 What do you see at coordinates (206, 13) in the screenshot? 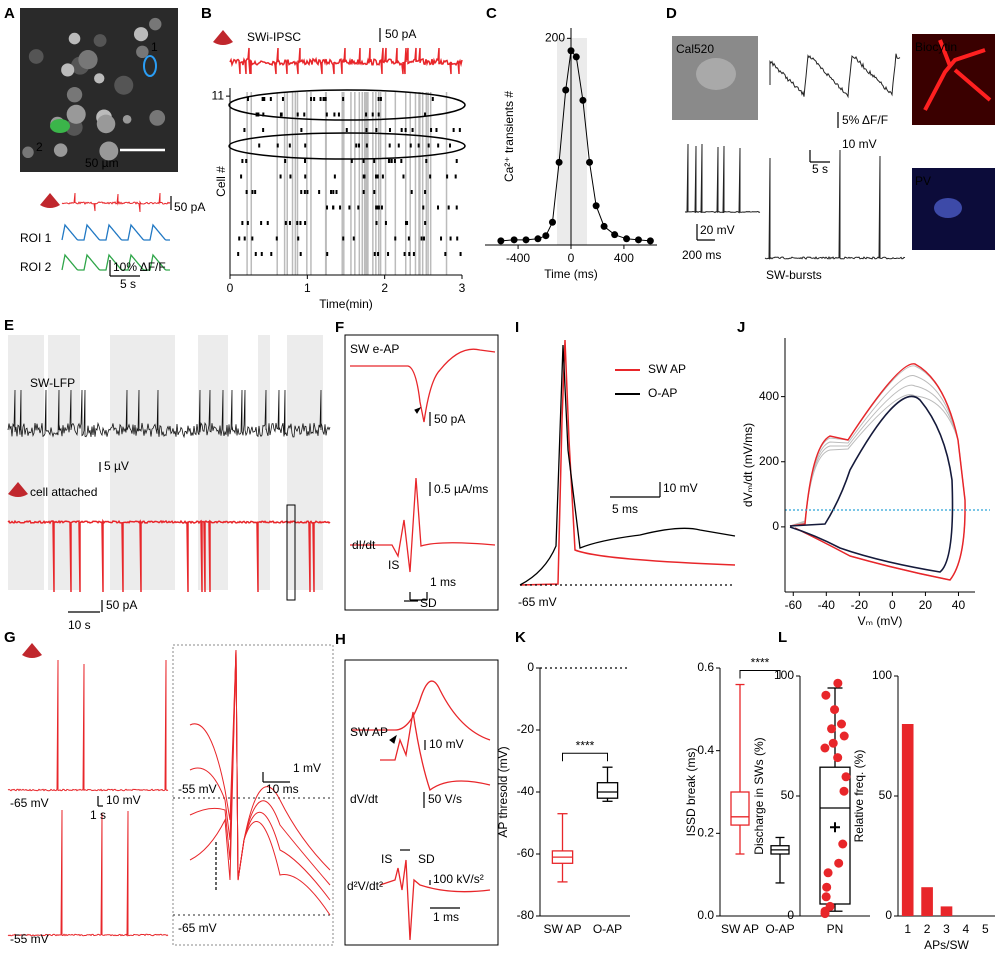
I see `panel-label: B` at bounding box center [206, 13].